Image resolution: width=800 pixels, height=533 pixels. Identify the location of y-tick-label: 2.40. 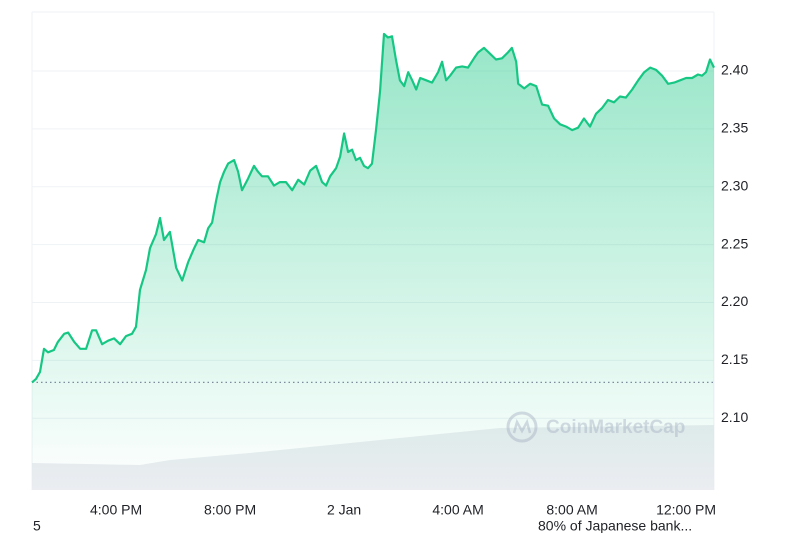
(734, 70).